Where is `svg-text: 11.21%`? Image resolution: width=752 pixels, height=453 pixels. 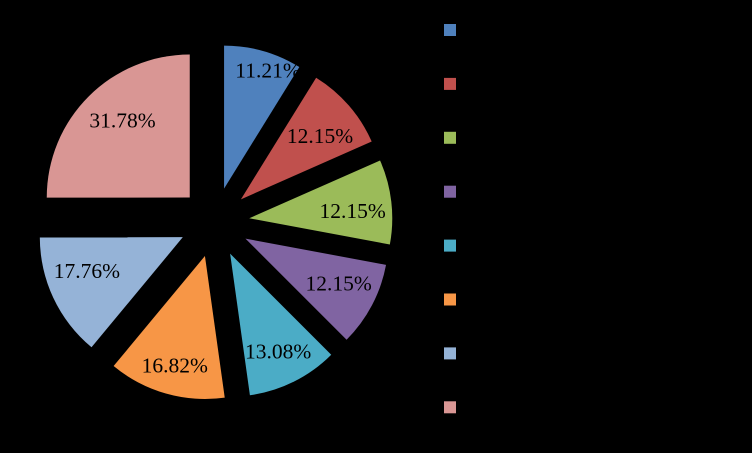 svg-text: 11.21% is located at coordinates (268, 71).